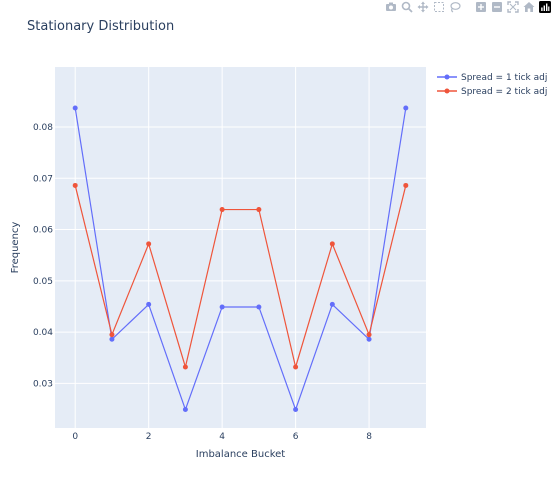 The width and height of the screenshot is (555, 482). I want to click on x-tick-label: 0, so click(75, 437).